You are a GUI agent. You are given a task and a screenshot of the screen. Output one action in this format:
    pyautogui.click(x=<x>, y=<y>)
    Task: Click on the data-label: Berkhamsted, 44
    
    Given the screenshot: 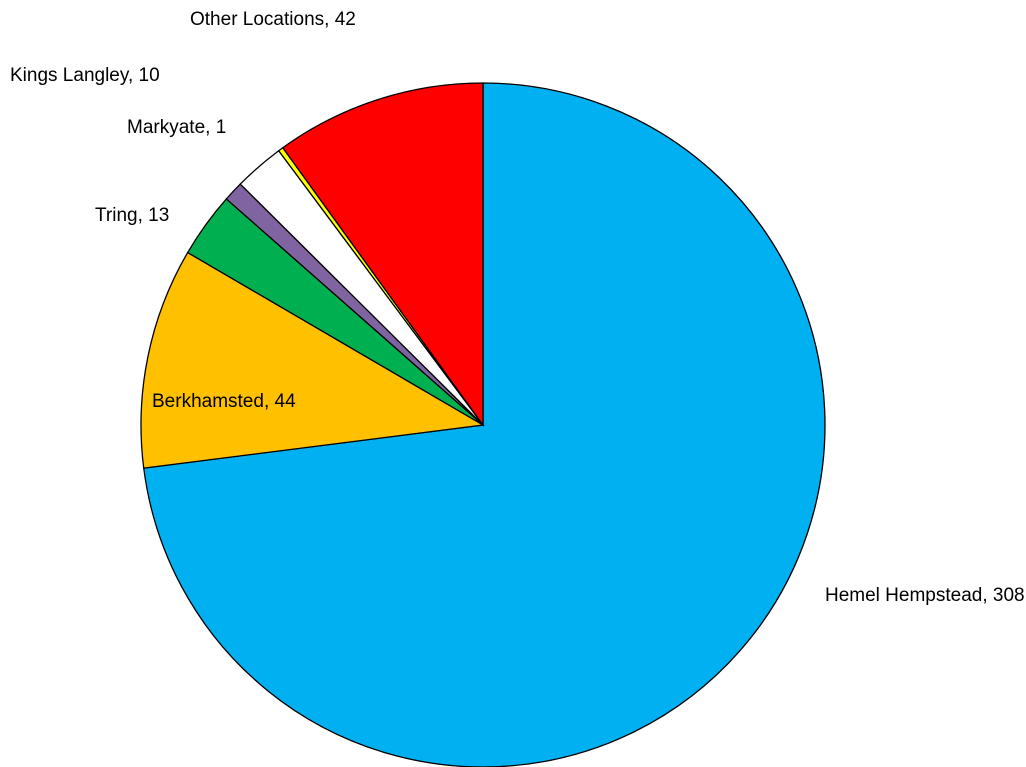 What is the action you would take?
    pyautogui.click(x=224, y=401)
    